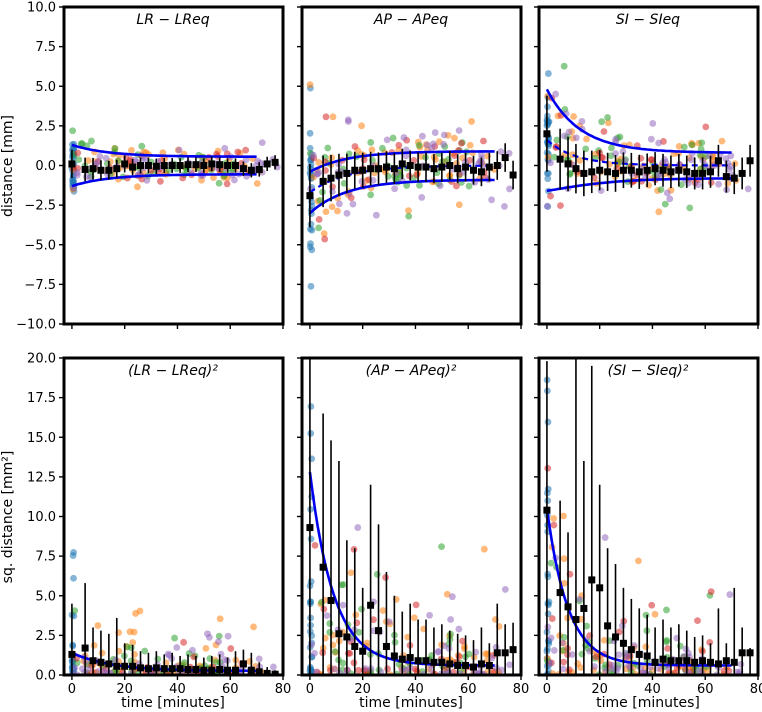  I want to click on y-tick-label: 10.0, so click(41, 8).